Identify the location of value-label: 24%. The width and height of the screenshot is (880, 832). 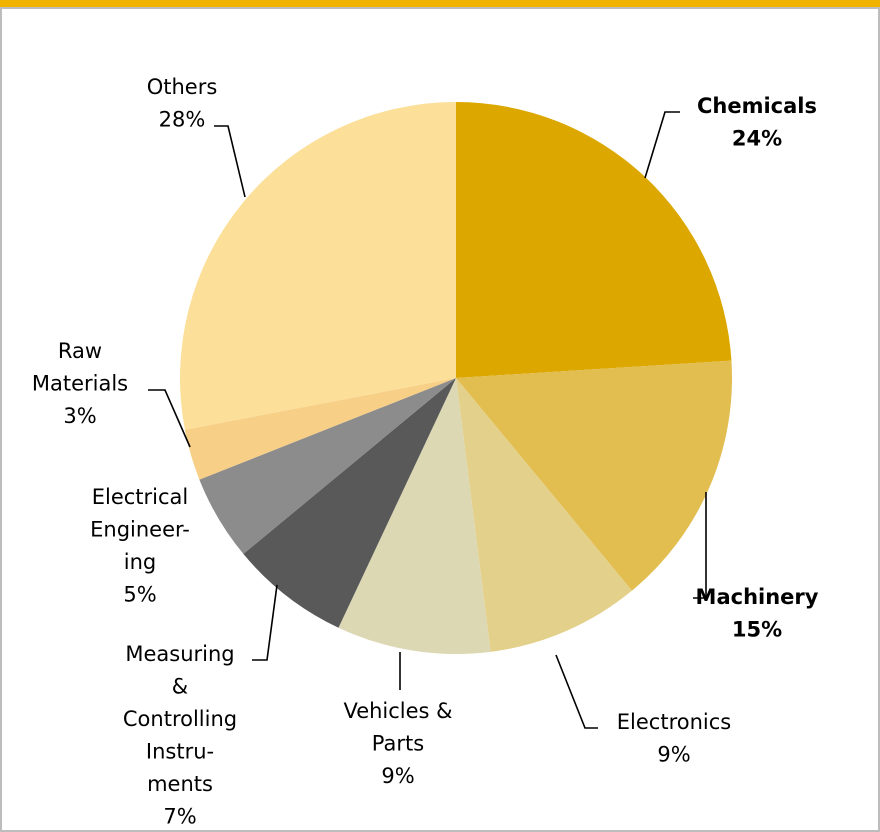
(757, 139).